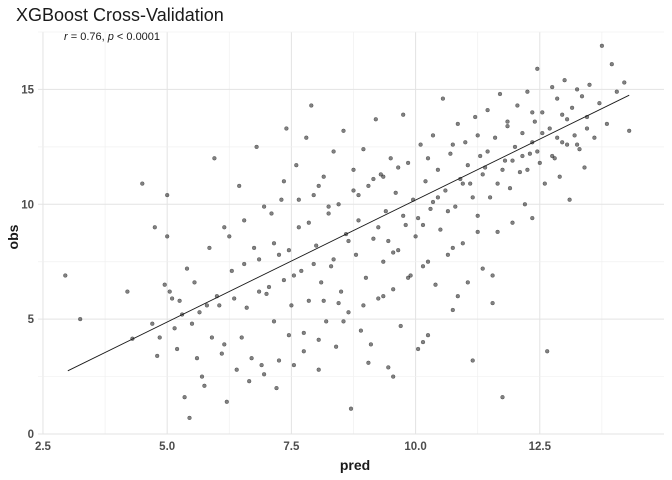 The width and height of the screenshot is (672, 480). Describe the element at coordinates (43, 447) in the screenshot. I see `x-tick-label: 2.5` at that location.